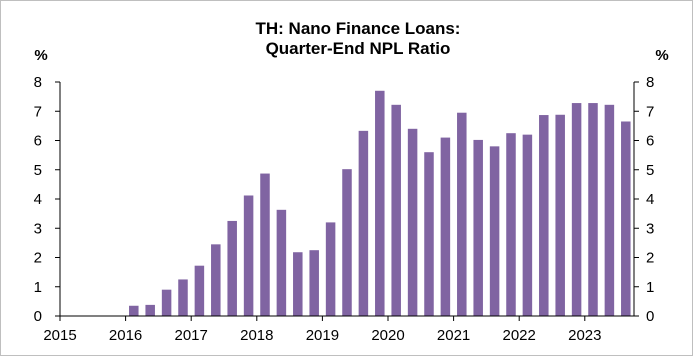 Image resolution: width=693 pixels, height=357 pixels. Describe the element at coordinates (125, 335) in the screenshot. I see `x-tick-label-1: 2016` at that location.